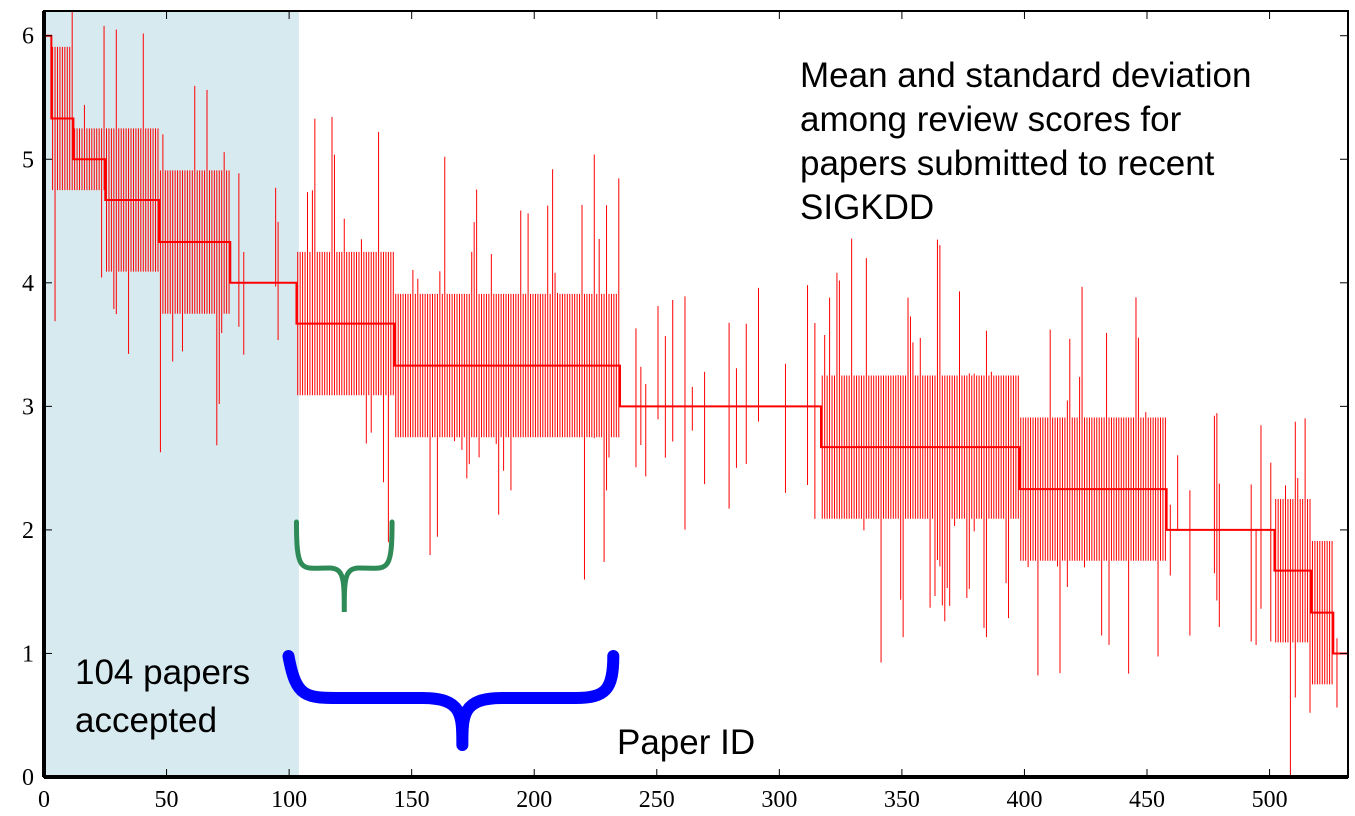 The image size is (1355, 816). I want to click on x-tick-label: 200, so click(534, 800).